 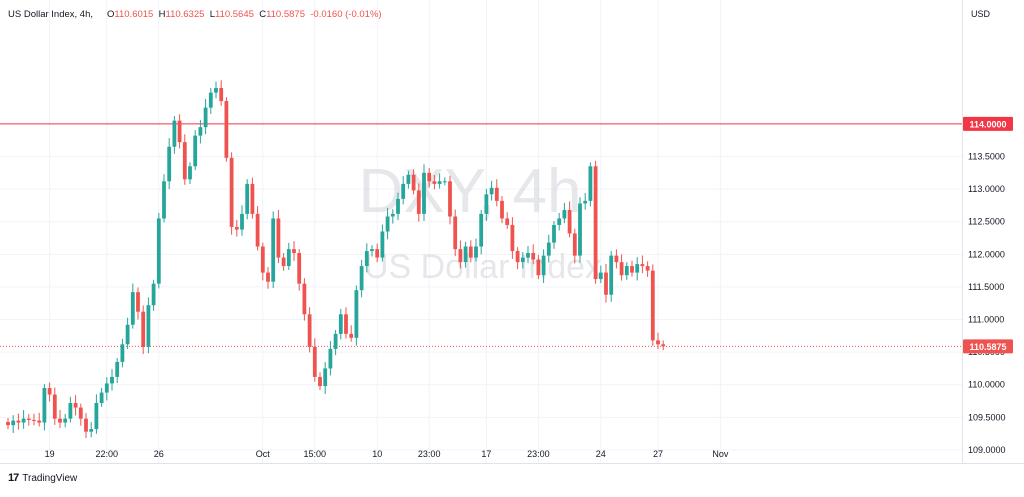 What do you see at coordinates (986, 222) in the screenshot?
I see `price-tick-label: 112.5000` at bounding box center [986, 222].